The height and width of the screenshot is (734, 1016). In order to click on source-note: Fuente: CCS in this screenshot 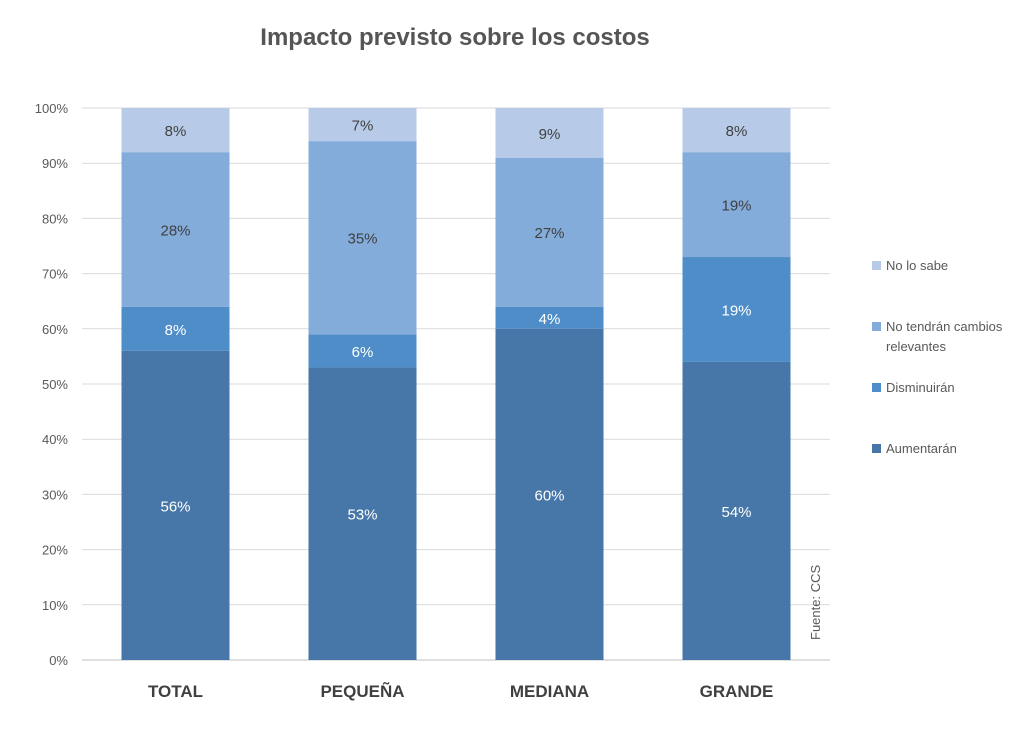, I will do `click(815, 602)`.